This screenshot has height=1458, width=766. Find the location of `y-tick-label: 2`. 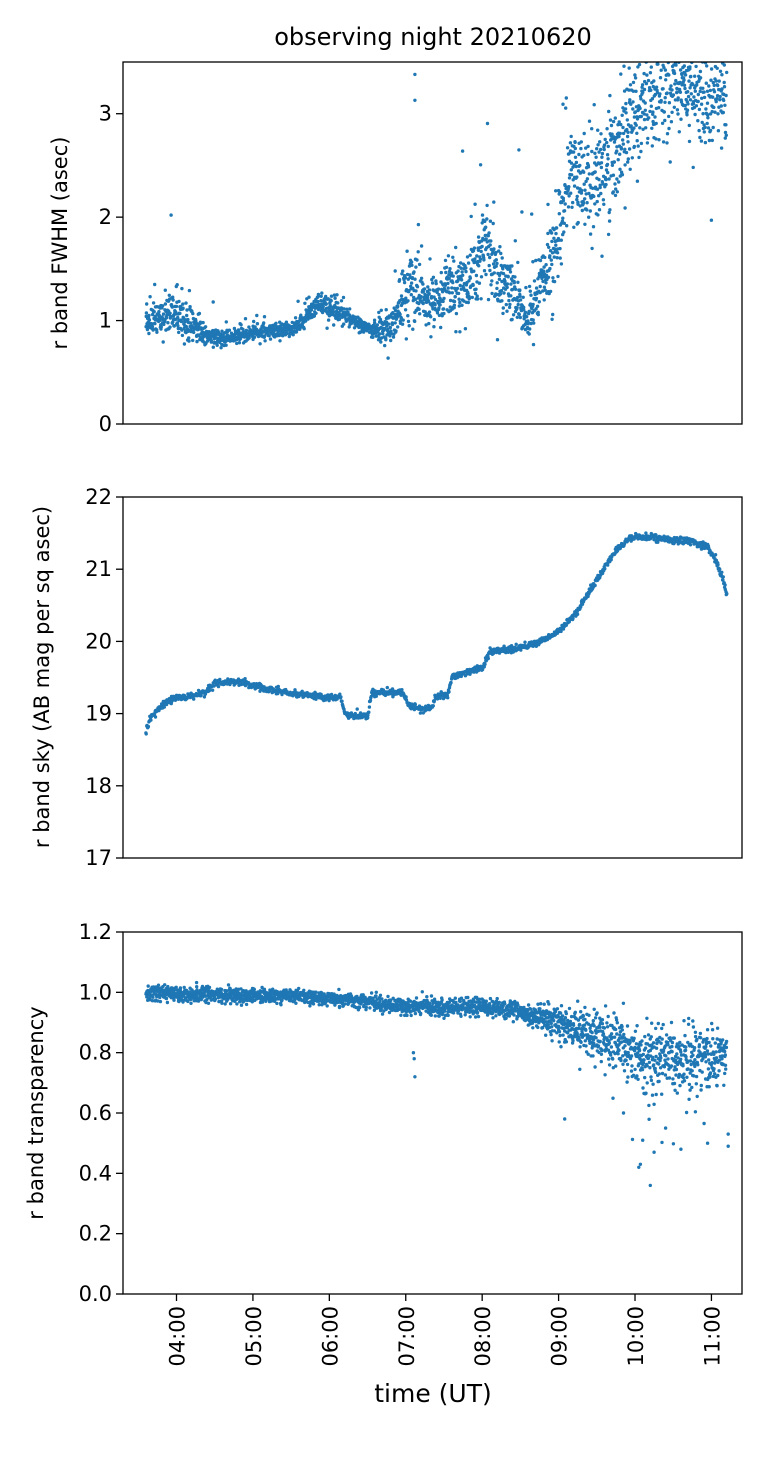

y-tick-label: 2 is located at coordinates (105, 217).